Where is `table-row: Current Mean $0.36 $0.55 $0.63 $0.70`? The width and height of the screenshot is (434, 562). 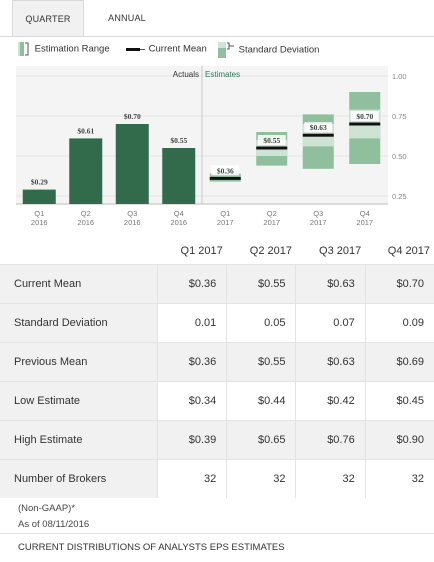
table-row: Current Mean $0.36 $0.55 $0.63 $0.70 is located at coordinates (217, 284).